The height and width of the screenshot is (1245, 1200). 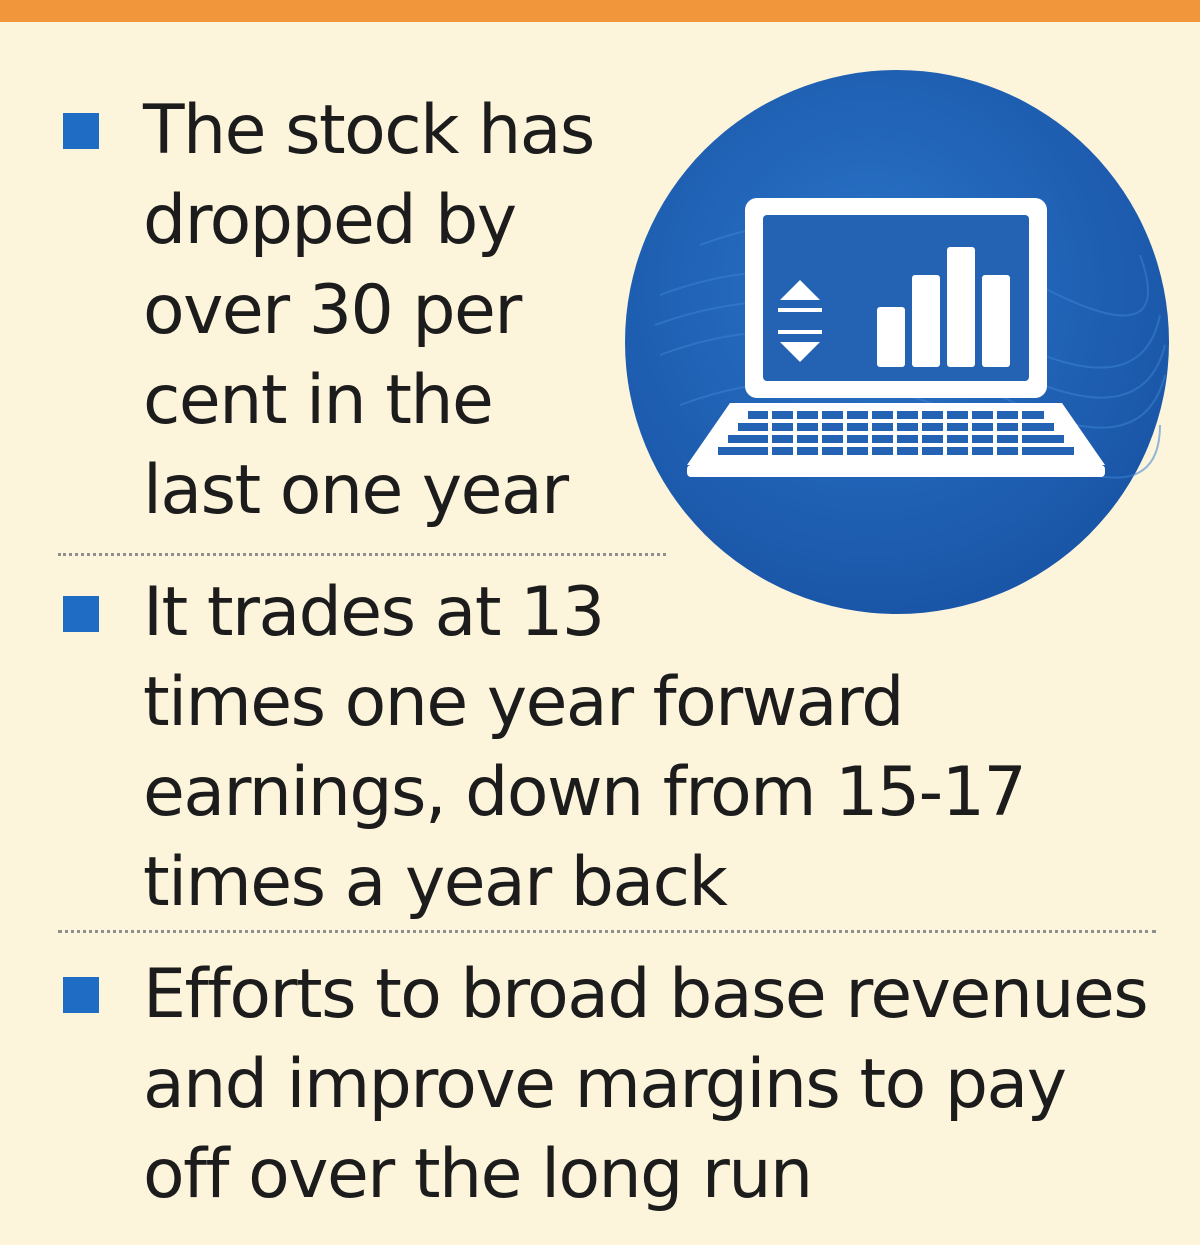 I want to click on laptop-base-edge, so click(x=896, y=471).